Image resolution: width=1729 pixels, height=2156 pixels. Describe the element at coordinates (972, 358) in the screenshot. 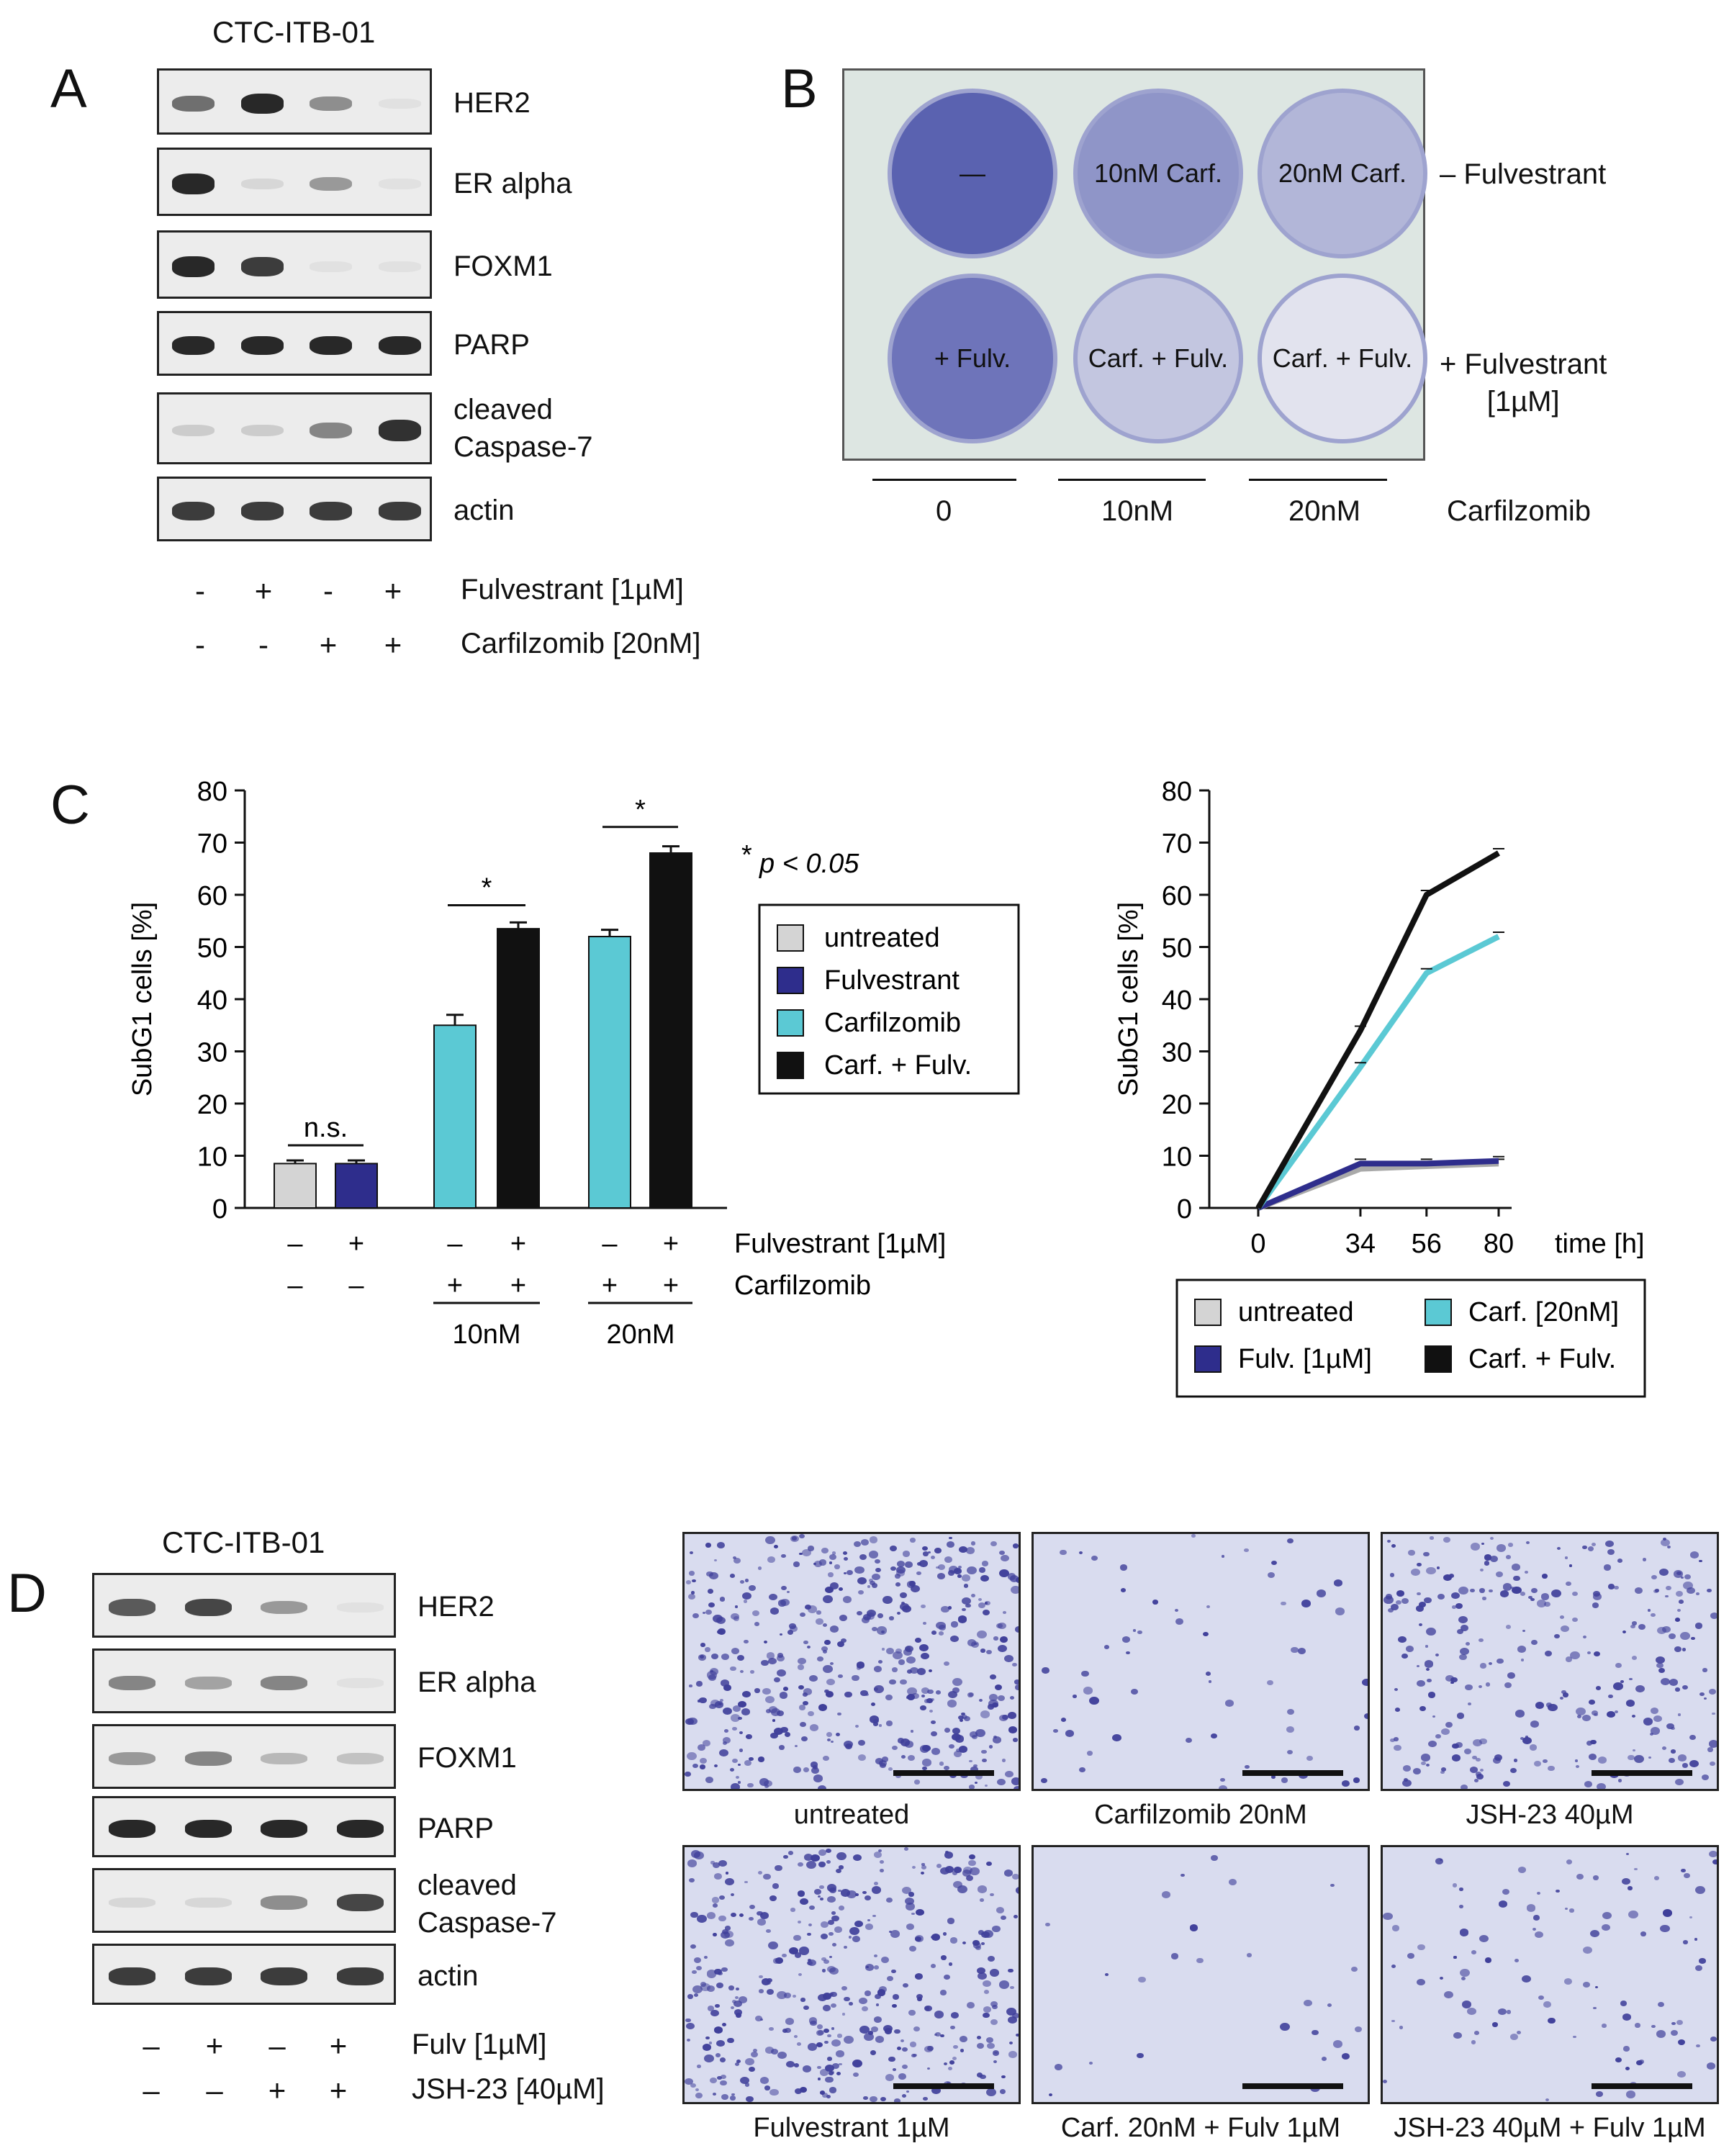

I see `well-label: + Fulv.` at that location.